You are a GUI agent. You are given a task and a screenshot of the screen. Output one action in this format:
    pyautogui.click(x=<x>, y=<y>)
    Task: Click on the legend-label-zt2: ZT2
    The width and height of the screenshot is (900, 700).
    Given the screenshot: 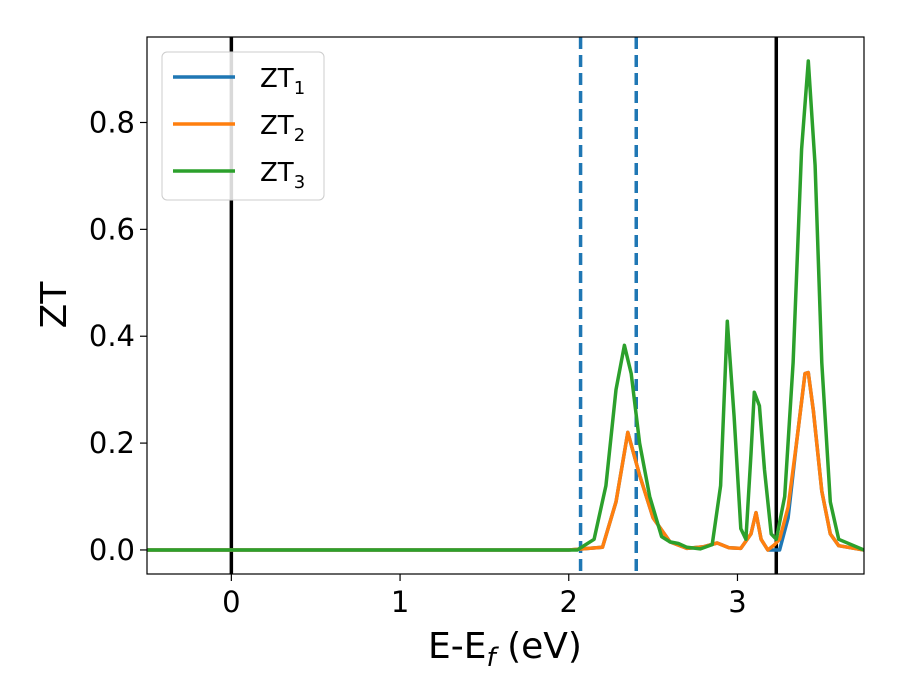 What is the action you would take?
    pyautogui.click(x=282, y=128)
    